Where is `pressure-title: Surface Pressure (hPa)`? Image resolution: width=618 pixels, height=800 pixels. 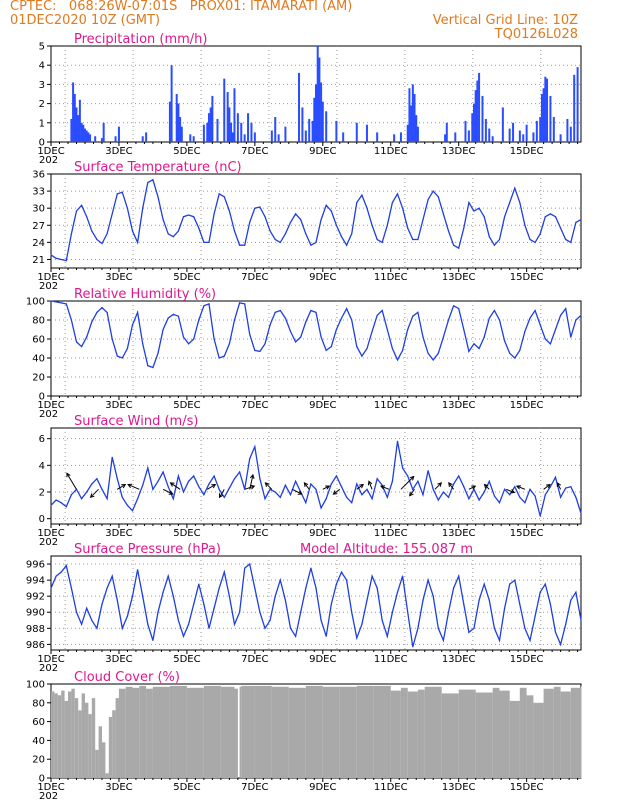
pressure-title: Surface Pressure (hPa) is located at coordinates (147, 549).